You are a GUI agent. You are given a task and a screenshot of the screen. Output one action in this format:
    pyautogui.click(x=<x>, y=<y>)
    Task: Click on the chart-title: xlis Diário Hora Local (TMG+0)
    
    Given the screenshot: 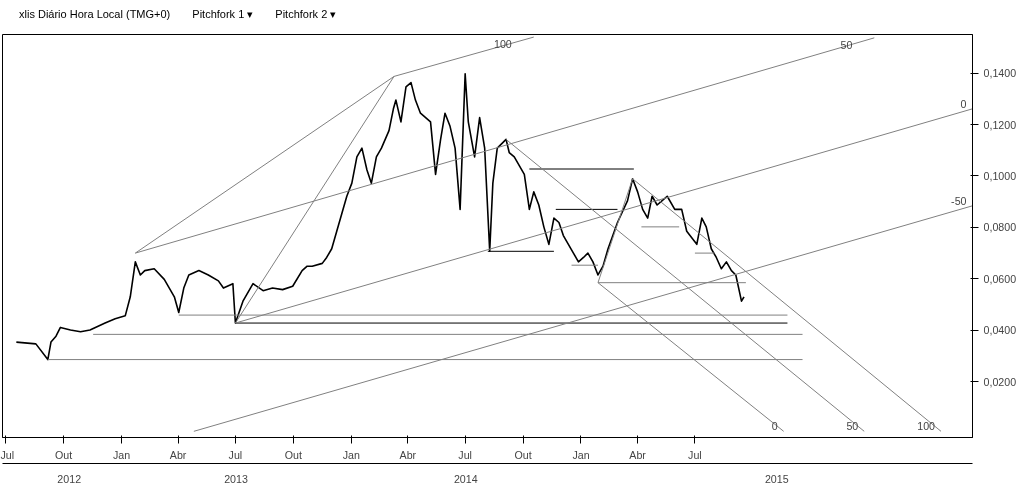 What is the action you would take?
    pyautogui.click(x=95, y=14)
    